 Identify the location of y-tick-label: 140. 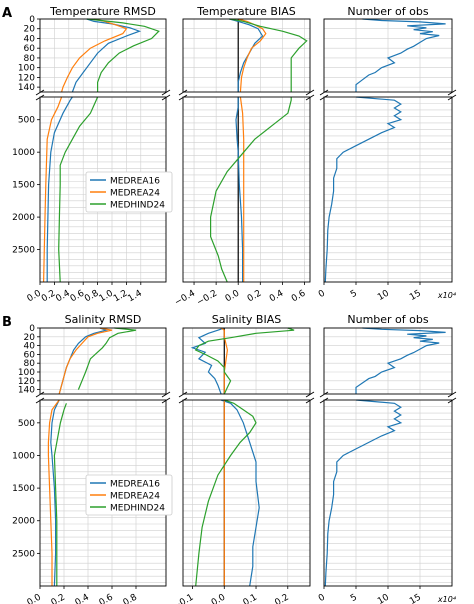
(26, 88).